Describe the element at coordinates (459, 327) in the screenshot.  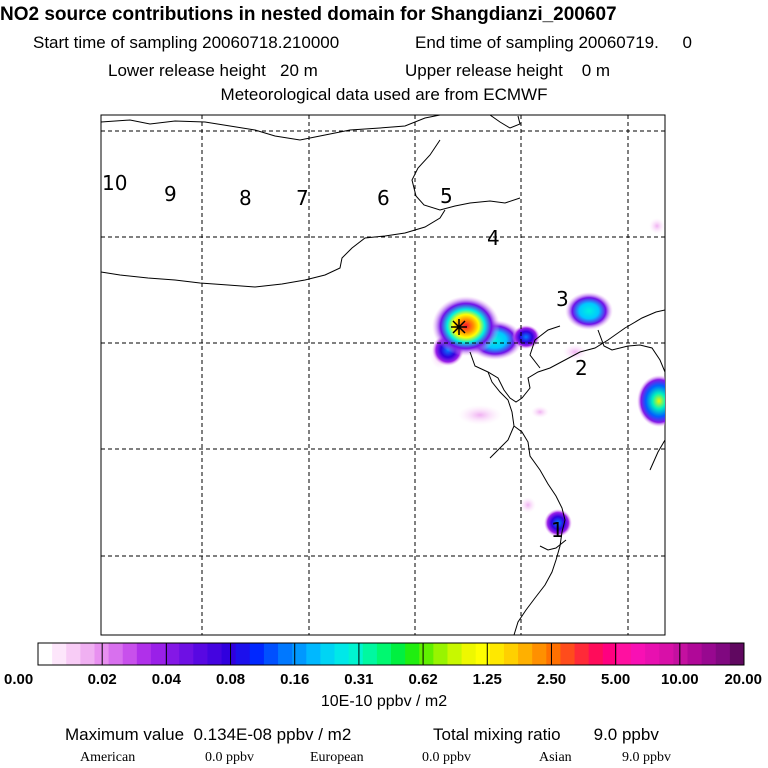
I see `receptor-marker` at that location.